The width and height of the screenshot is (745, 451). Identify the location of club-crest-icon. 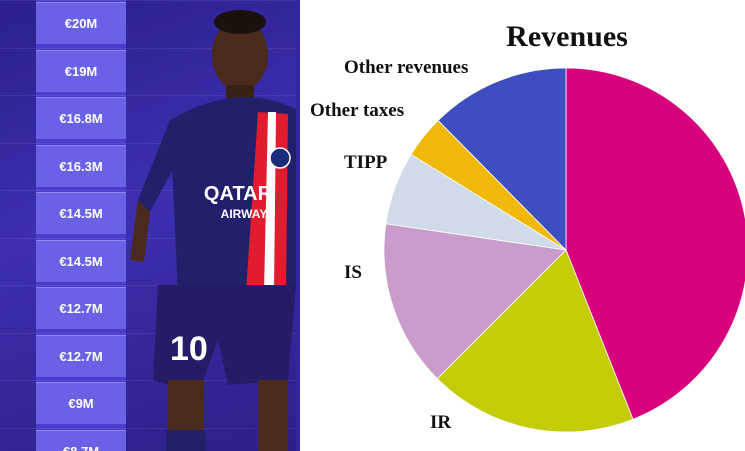
(280, 158).